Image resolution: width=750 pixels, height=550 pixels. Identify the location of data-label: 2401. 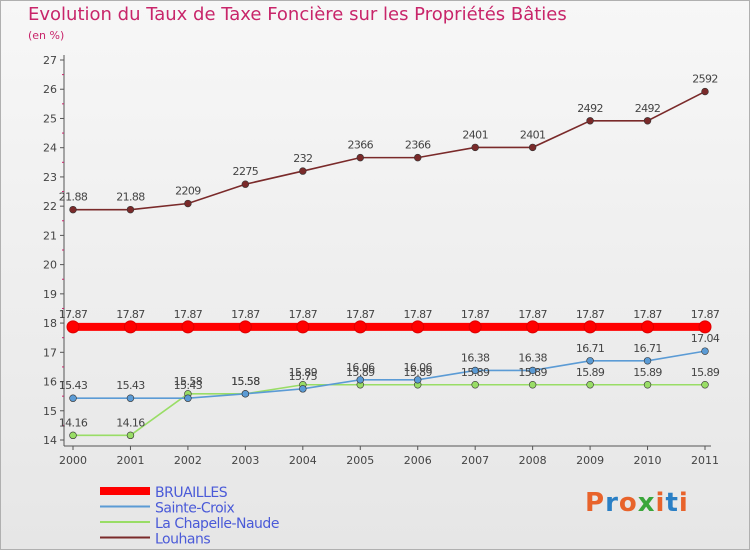
(475, 134).